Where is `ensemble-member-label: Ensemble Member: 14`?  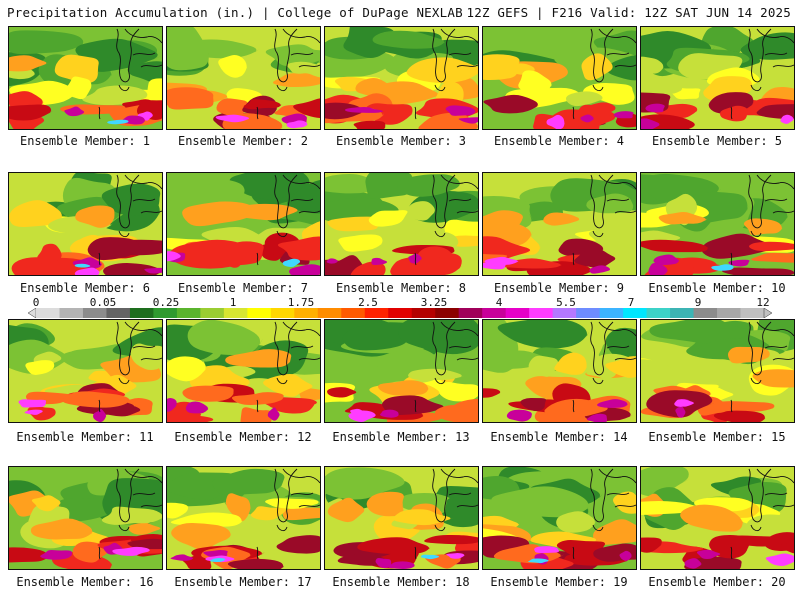
ensemble-member-label: Ensemble Member: 14 is located at coordinates (559, 437).